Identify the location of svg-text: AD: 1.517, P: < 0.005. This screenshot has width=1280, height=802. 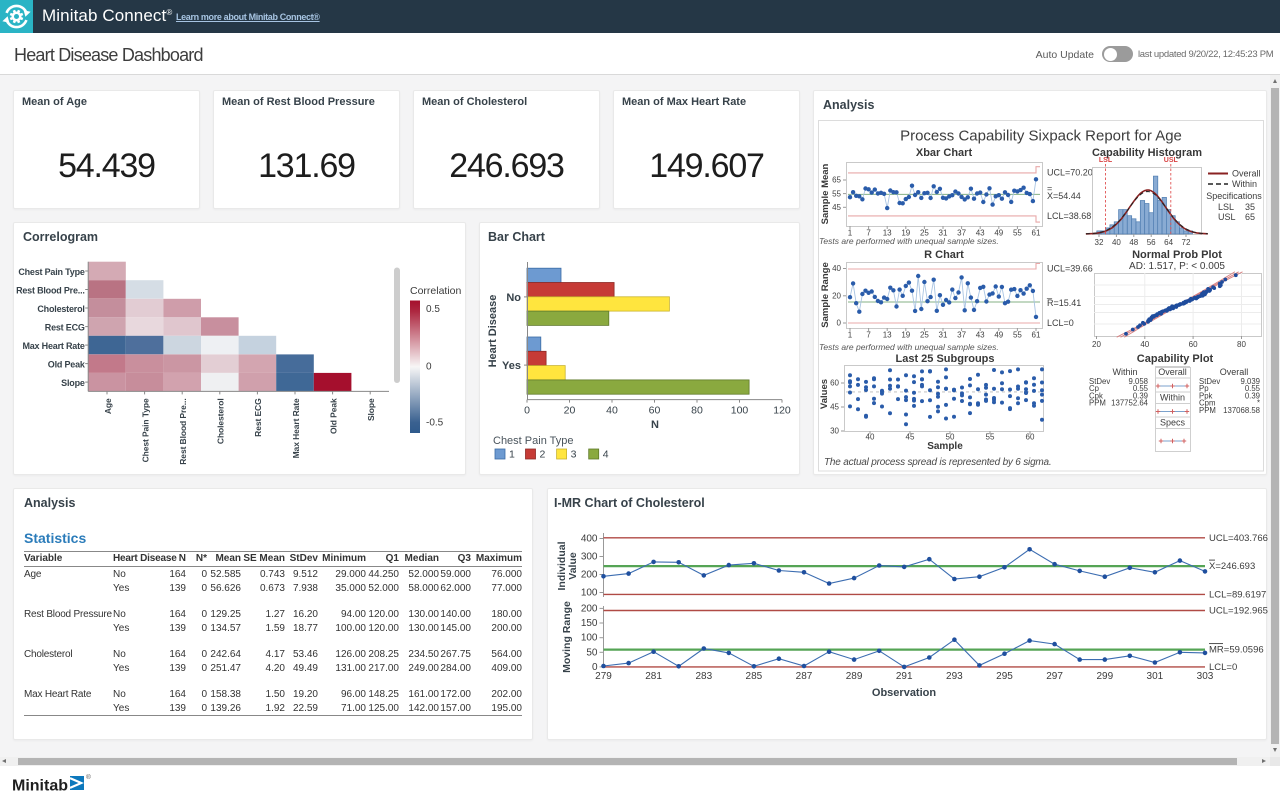
(1177, 266).